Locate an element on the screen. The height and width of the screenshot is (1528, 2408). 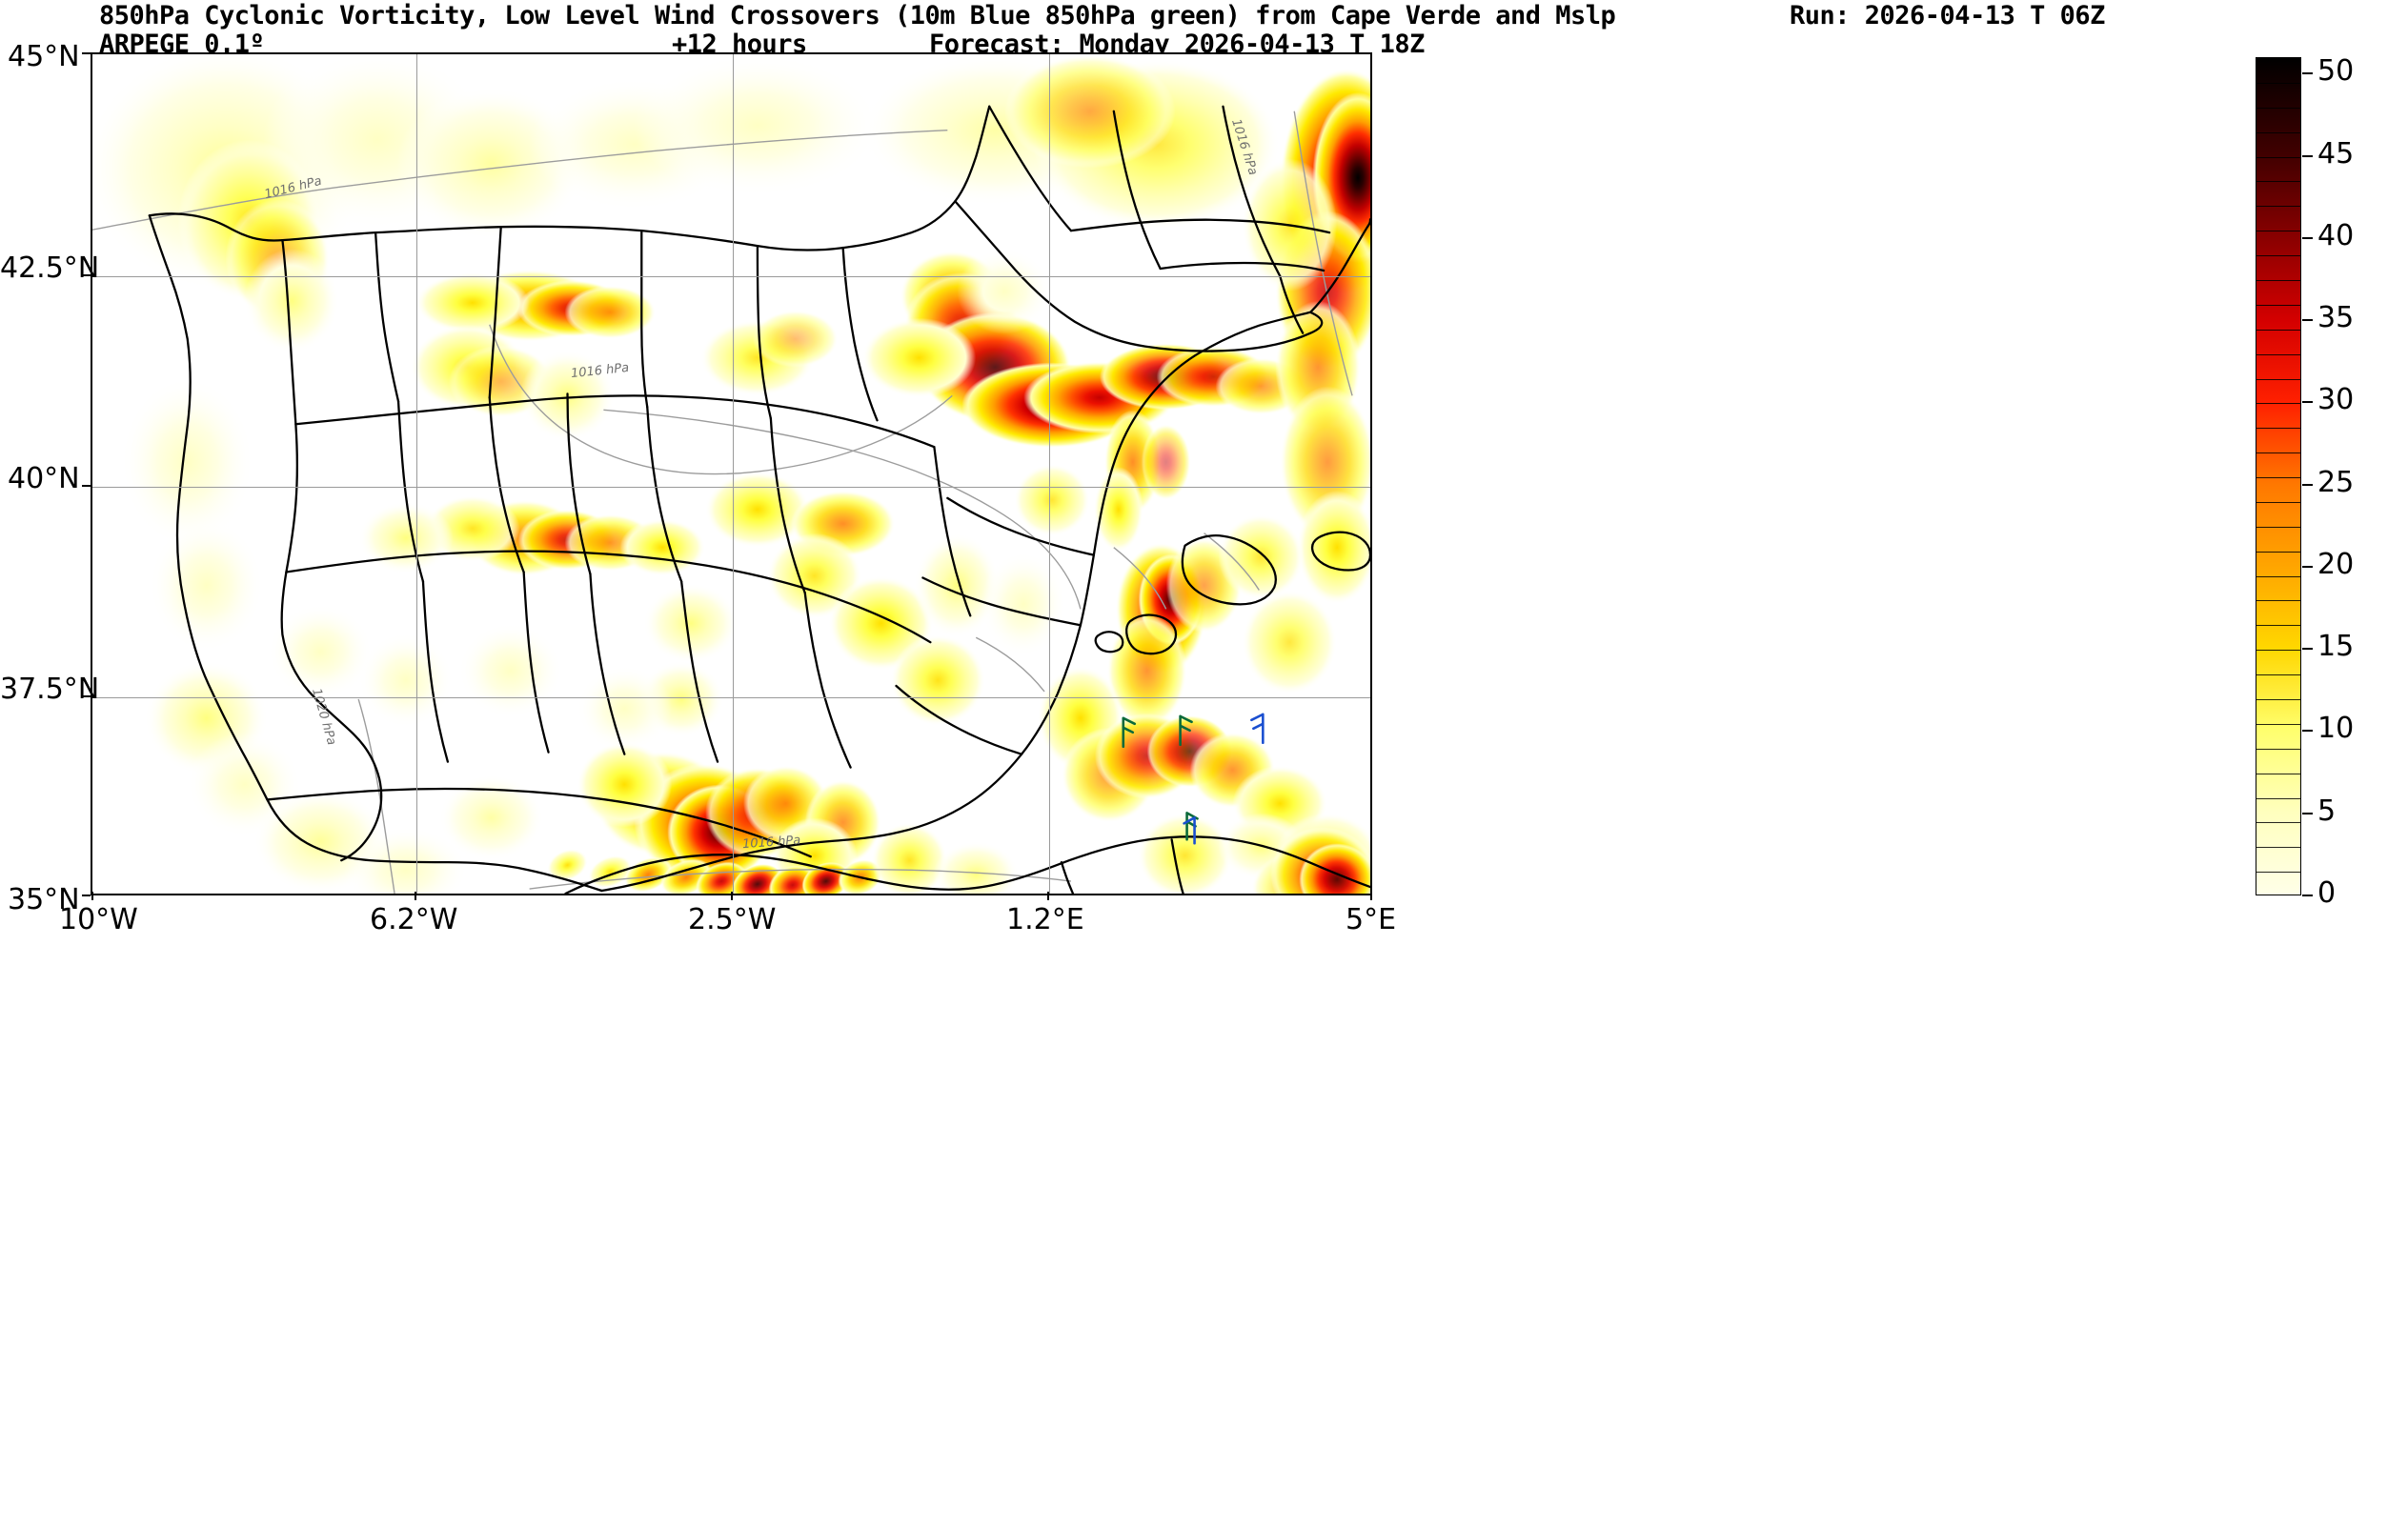
colorbar-tick-label: 35 is located at coordinates (2336, 318).